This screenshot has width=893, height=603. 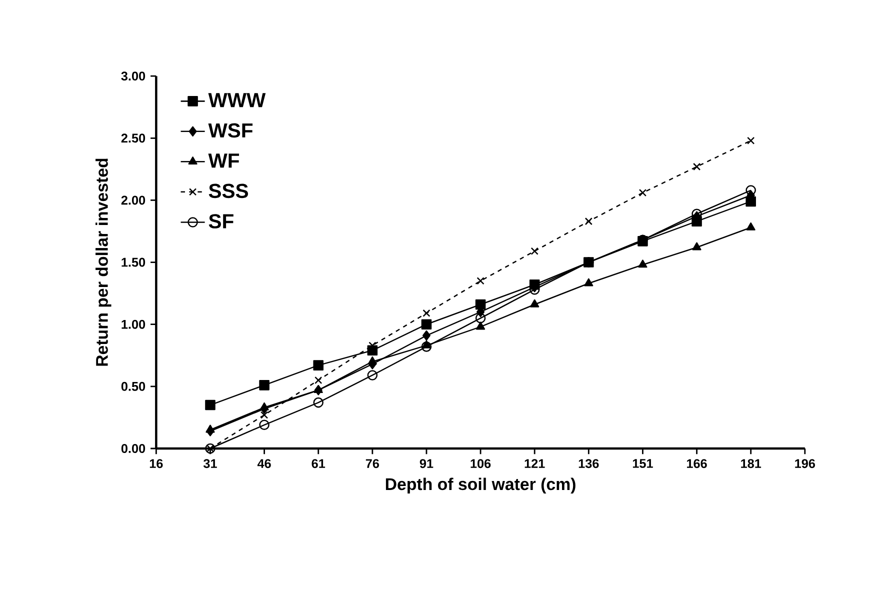 I want to click on y-axis-title: Return per dollar invested, so click(x=104, y=262).